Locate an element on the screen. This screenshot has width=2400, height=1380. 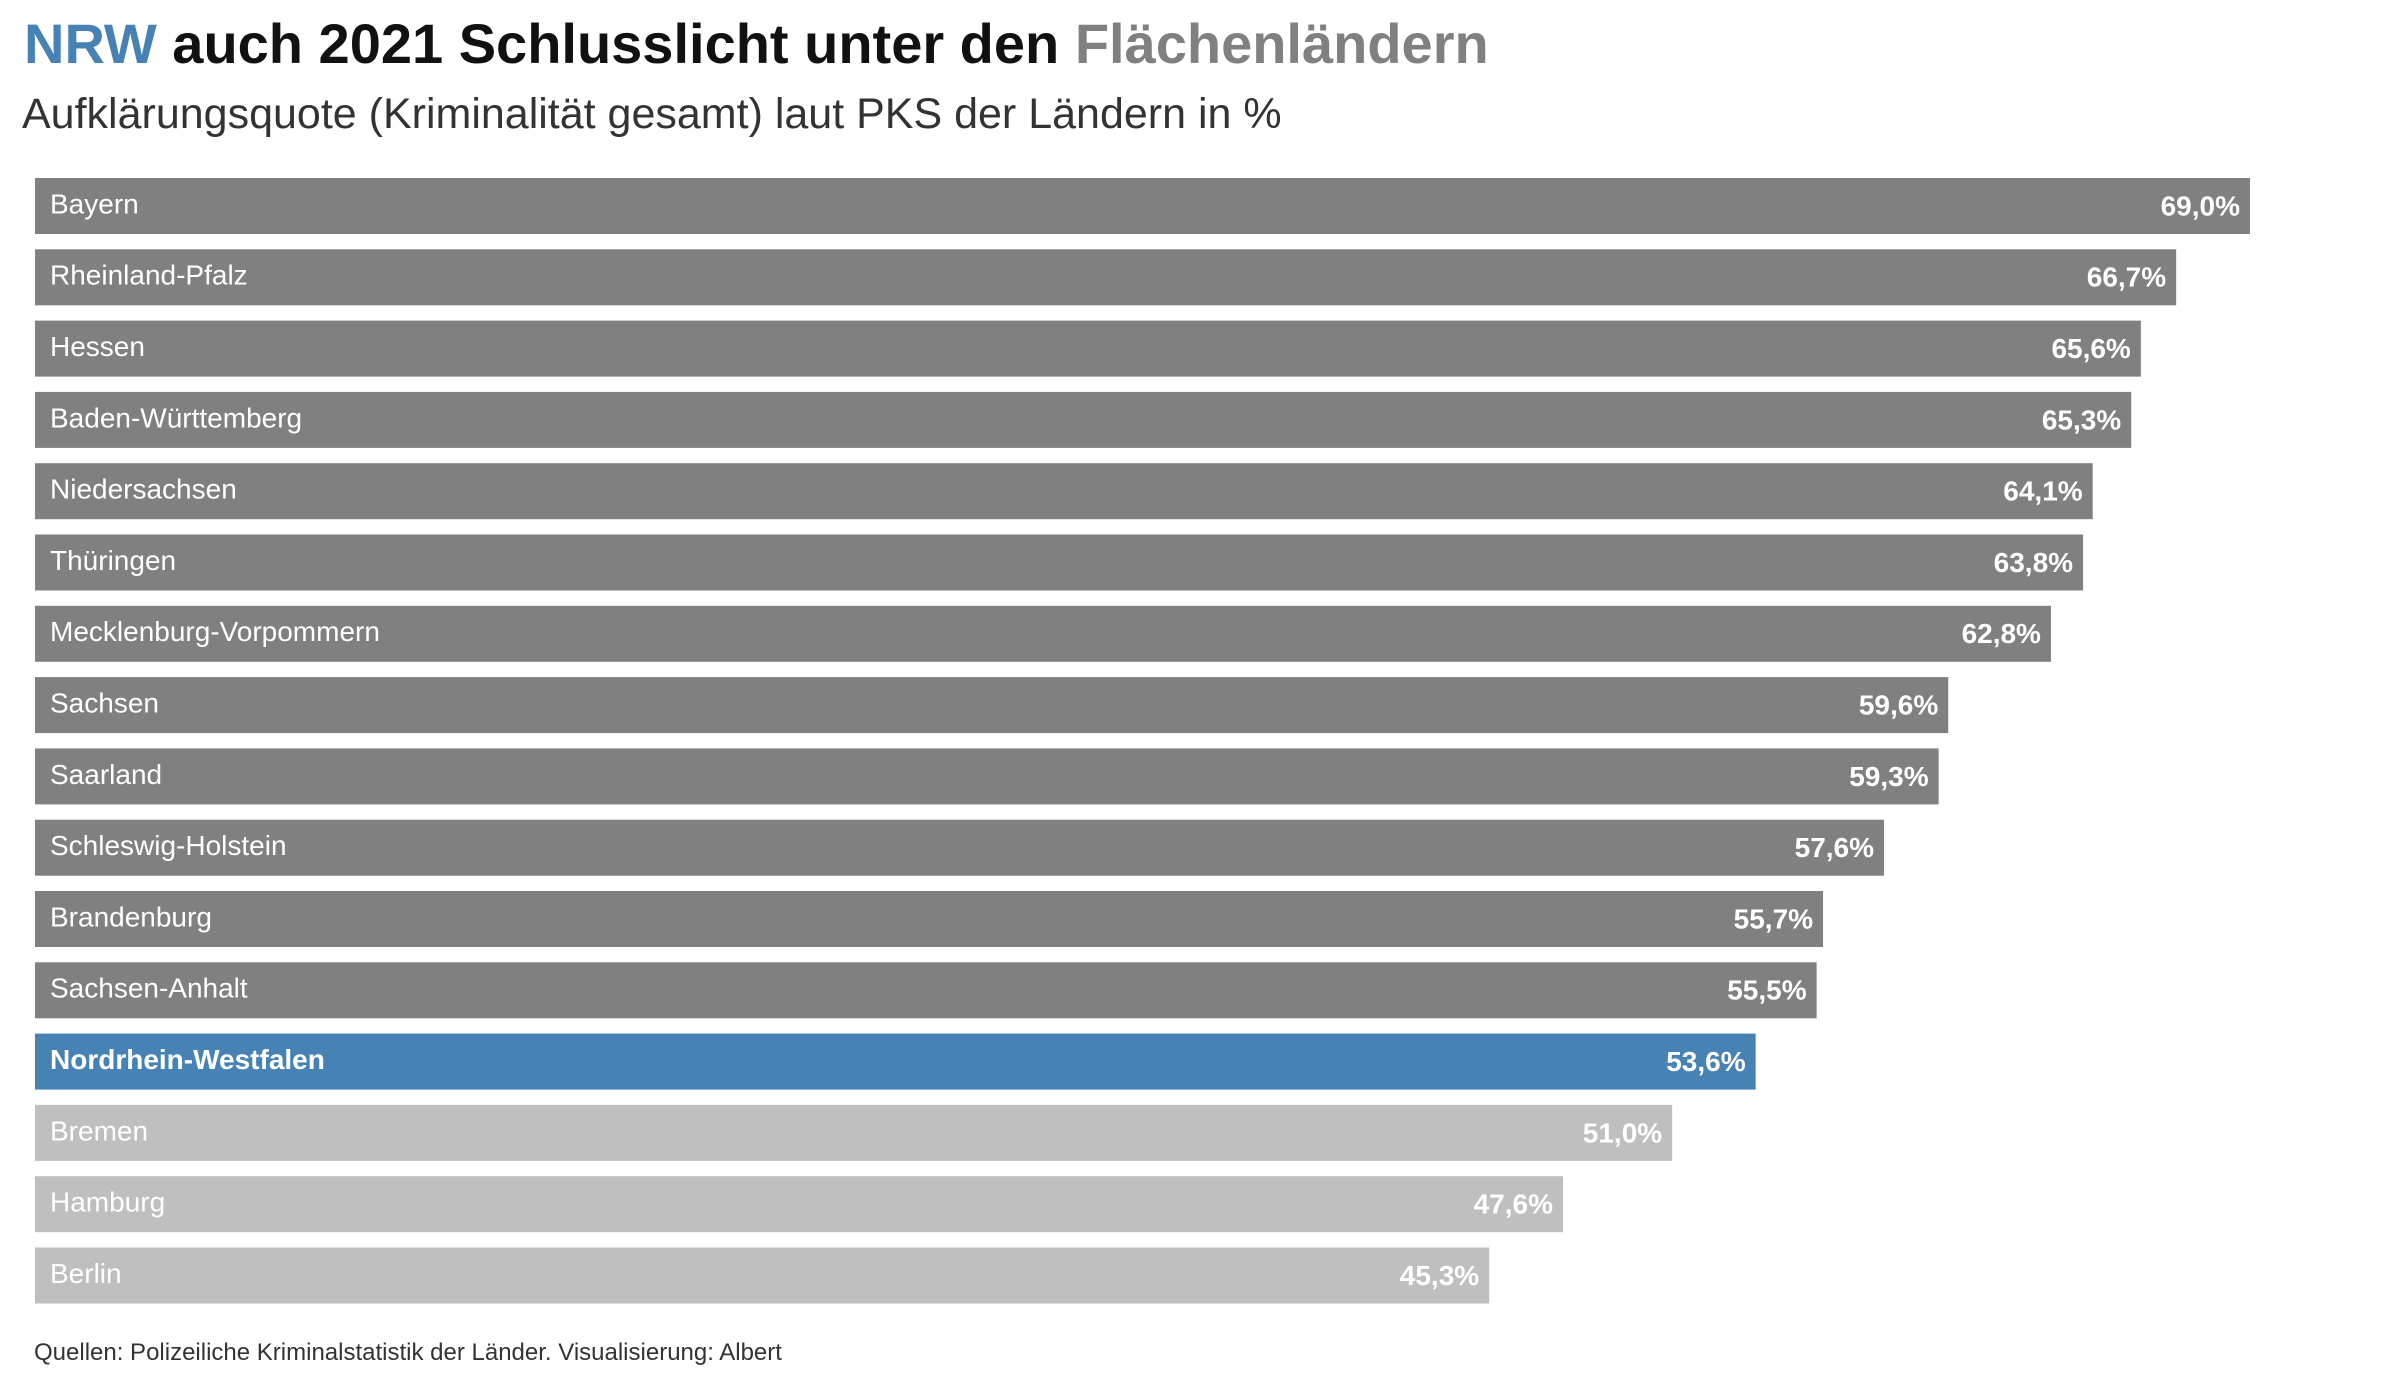
value-label-thueringen: 63,8% is located at coordinates (2033, 562).